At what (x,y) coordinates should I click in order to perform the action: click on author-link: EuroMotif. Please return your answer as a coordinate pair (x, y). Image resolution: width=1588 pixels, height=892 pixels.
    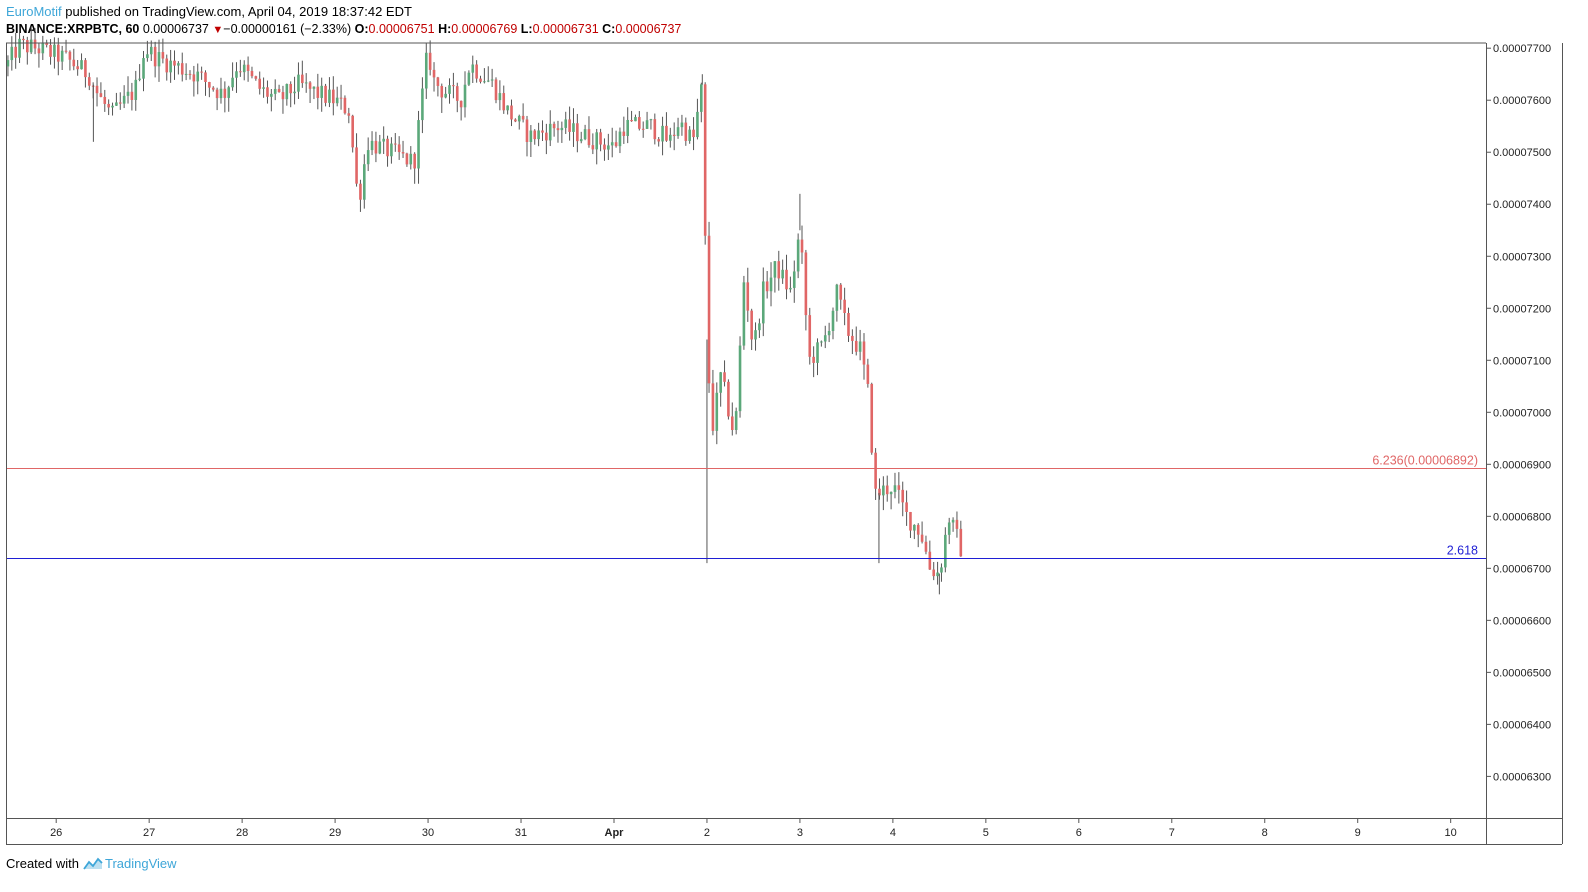
    Looking at the image, I should click on (34, 11).